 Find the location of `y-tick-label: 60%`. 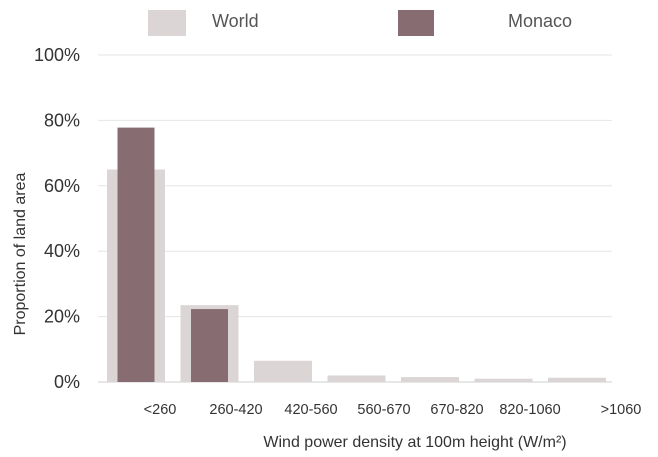

y-tick-label: 60% is located at coordinates (62, 186).